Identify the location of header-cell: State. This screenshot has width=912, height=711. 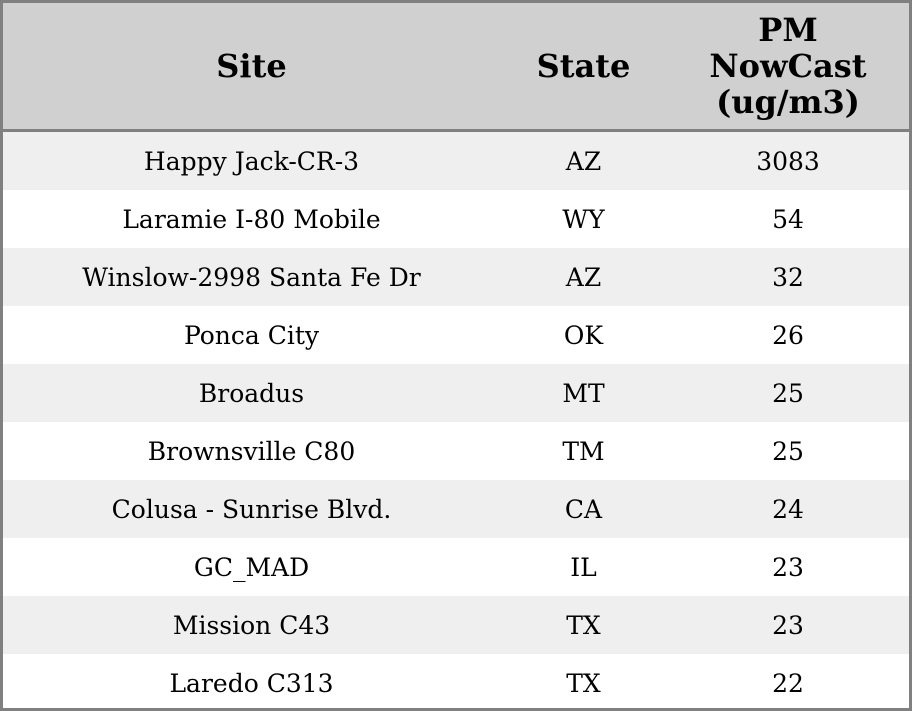
(583, 67).